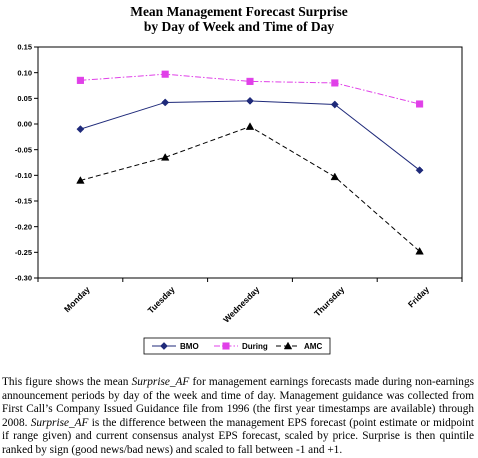 This screenshot has width=478, height=458. Describe the element at coordinates (241, 304) in the screenshot. I see `x-category-label: Wednesday` at that location.